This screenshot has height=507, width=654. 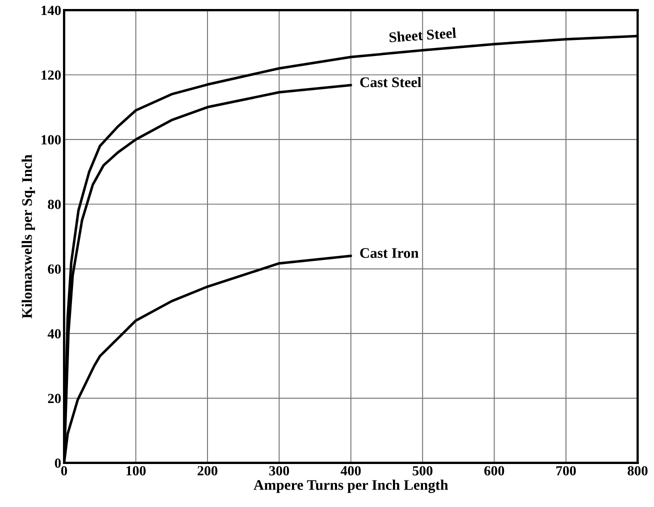 What do you see at coordinates (208, 471) in the screenshot?
I see `x-tick-label: 200` at bounding box center [208, 471].